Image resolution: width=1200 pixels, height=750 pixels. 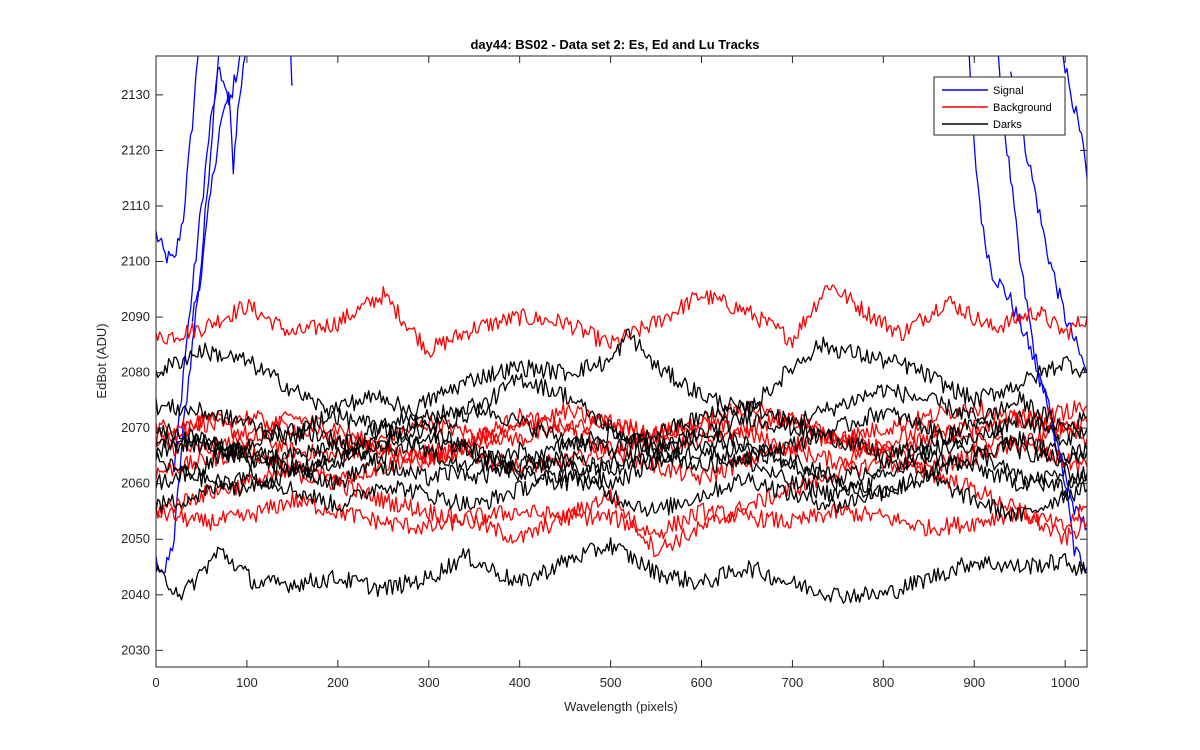 I want to click on y-tick-label: 2060, so click(x=135, y=483).